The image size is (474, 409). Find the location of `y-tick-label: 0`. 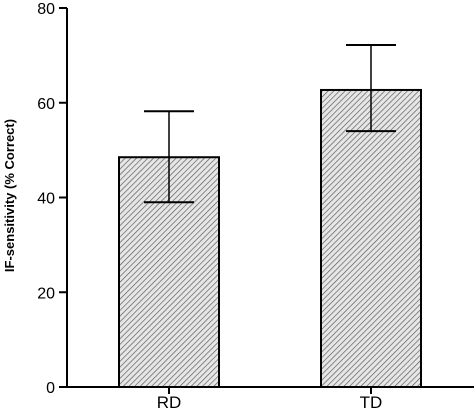

y-tick-label: 0 is located at coordinates (50, 388).